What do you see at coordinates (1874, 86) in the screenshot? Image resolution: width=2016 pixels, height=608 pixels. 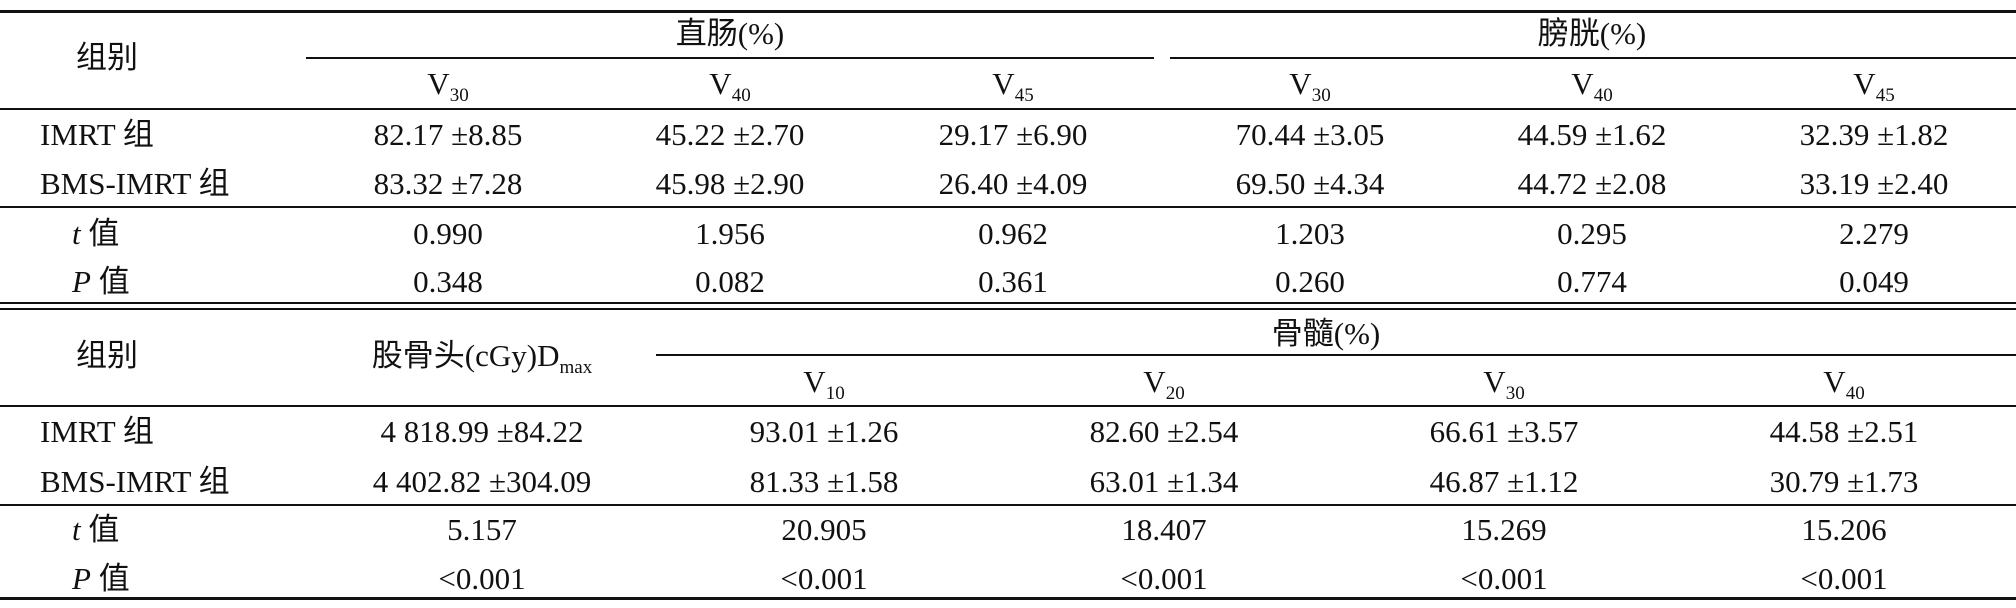 I see `subheader-bladder-v45: V45` at bounding box center [1874, 86].